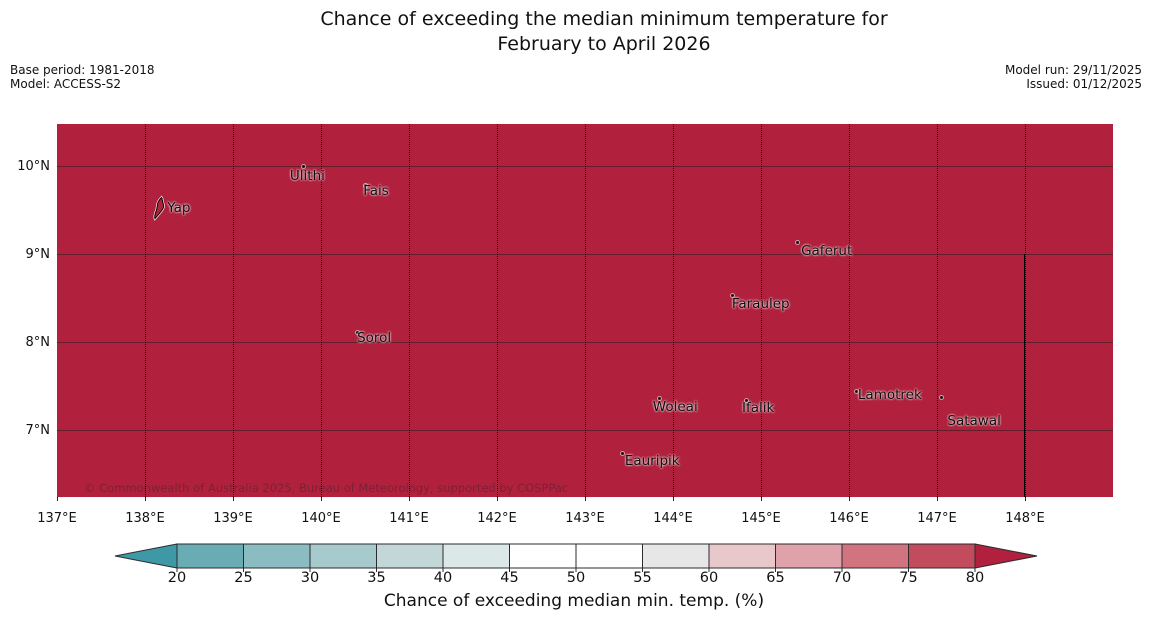 Image resolution: width=1150 pixels, height=644 pixels. Describe the element at coordinates (303, 166) in the screenshot. I see `island-marker-ulithi` at that location.